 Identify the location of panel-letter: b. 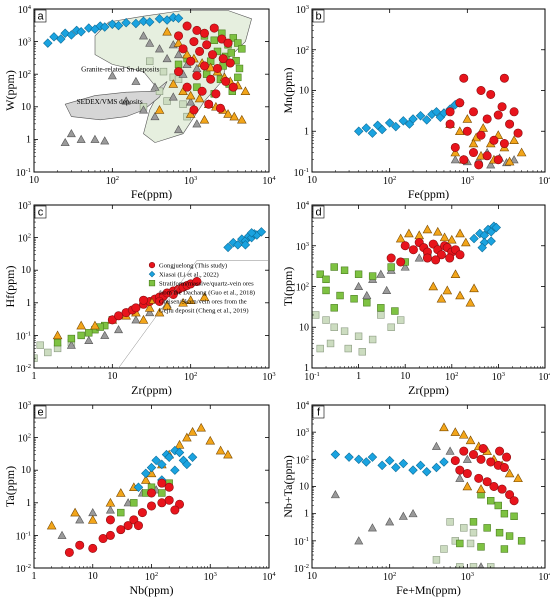
(318, 17).